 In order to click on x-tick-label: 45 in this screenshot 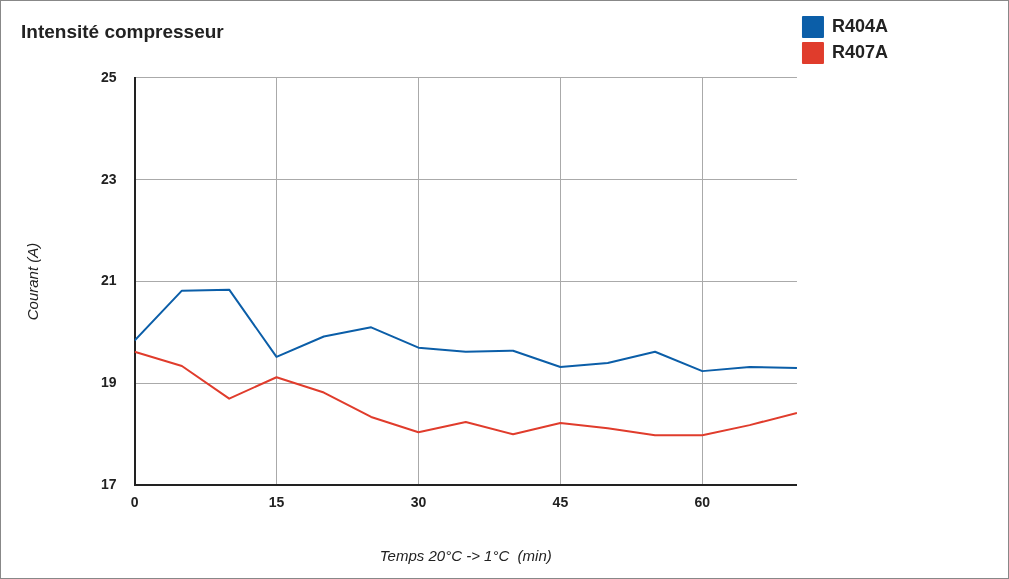, I will do `click(560, 502)`.